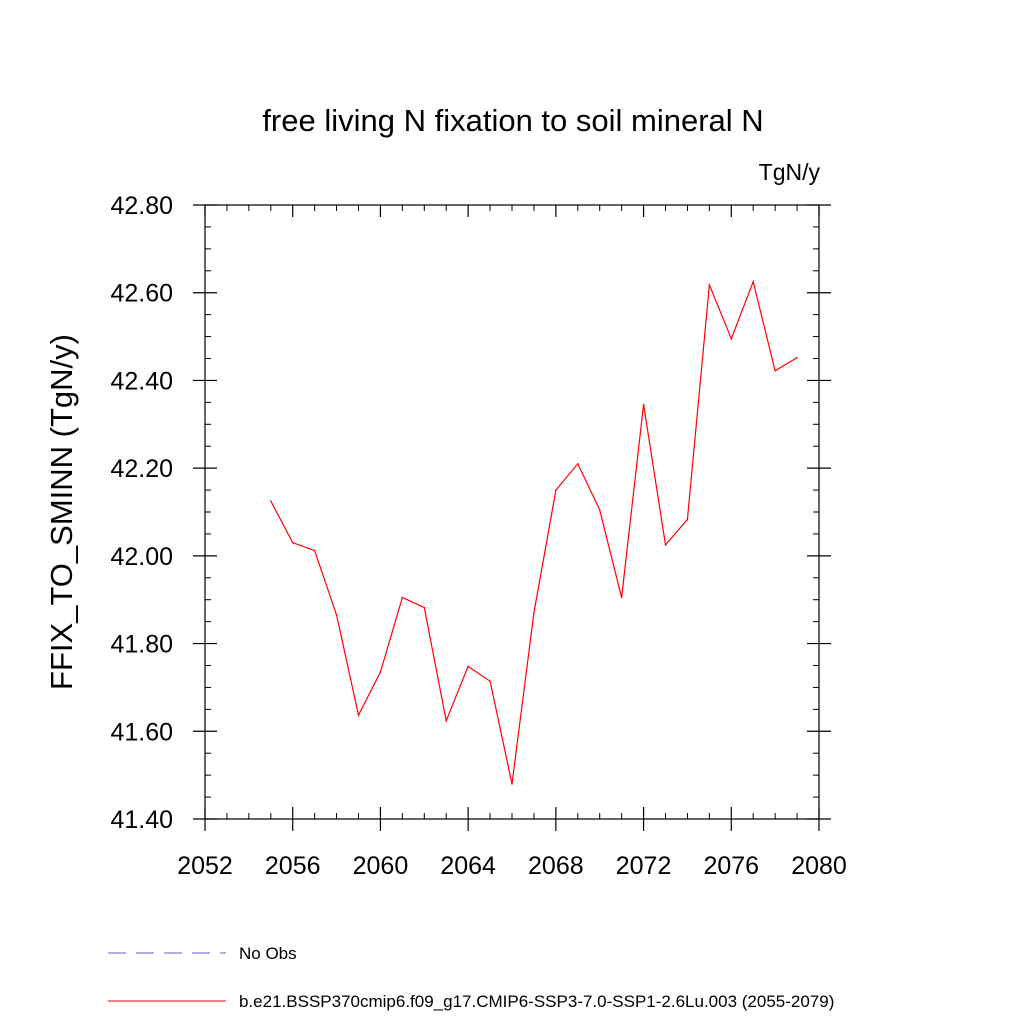 Image resolution: width=1024 pixels, height=1024 pixels. Describe the element at coordinates (141, 206) in the screenshot. I see `y-tick-label: 42.80` at that location.